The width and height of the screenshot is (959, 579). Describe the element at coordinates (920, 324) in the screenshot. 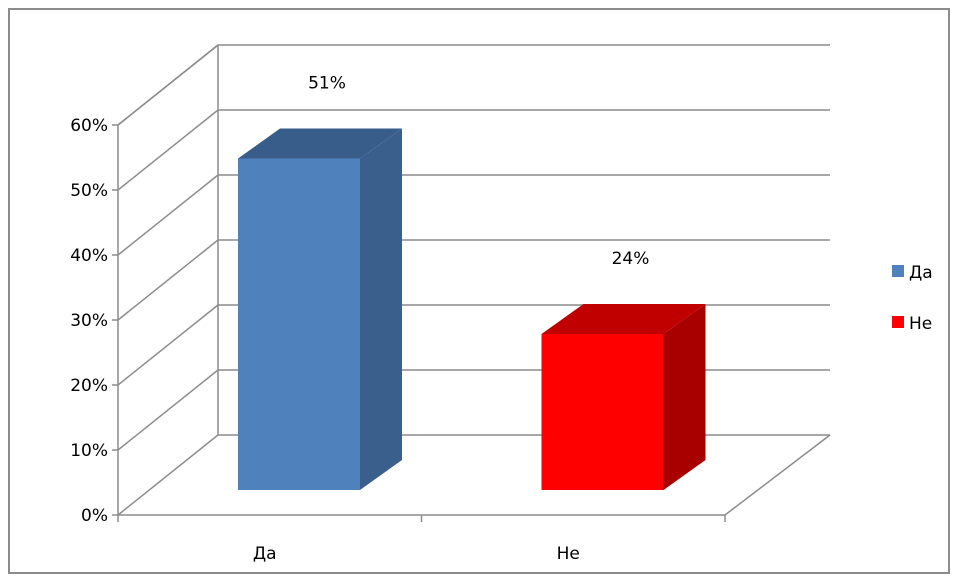

I see `legend-label-ne: Не` at that location.